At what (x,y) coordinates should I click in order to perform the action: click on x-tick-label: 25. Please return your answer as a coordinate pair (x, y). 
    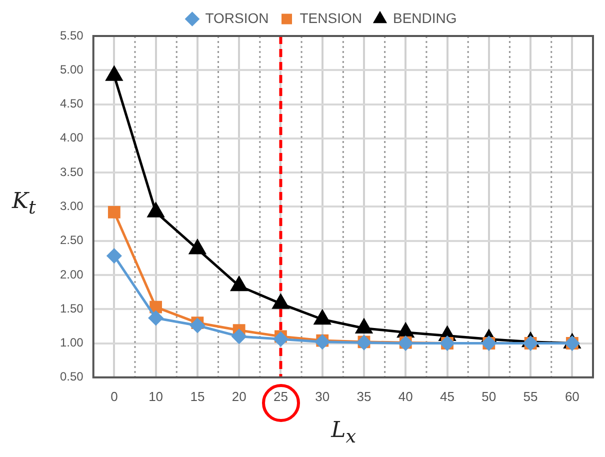
    Looking at the image, I should click on (280, 396).